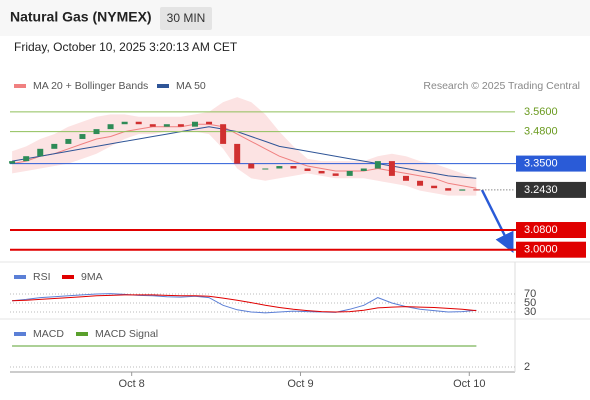 The height and width of the screenshot is (400, 590). I want to click on level-label: 3.3500, so click(541, 163).